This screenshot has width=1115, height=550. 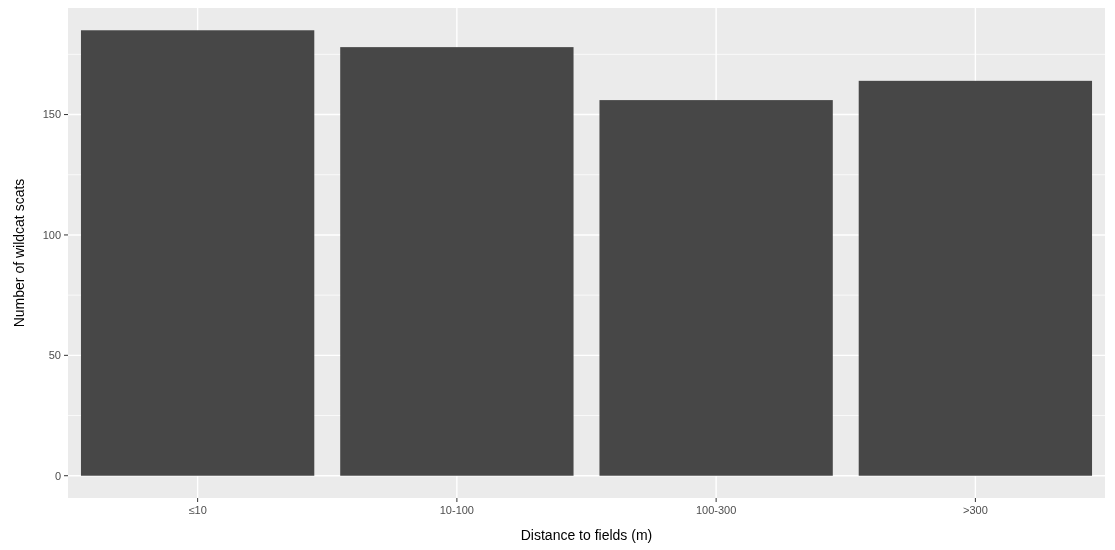 I want to click on x-axis-title: Distance to fields (m), so click(x=586, y=535).